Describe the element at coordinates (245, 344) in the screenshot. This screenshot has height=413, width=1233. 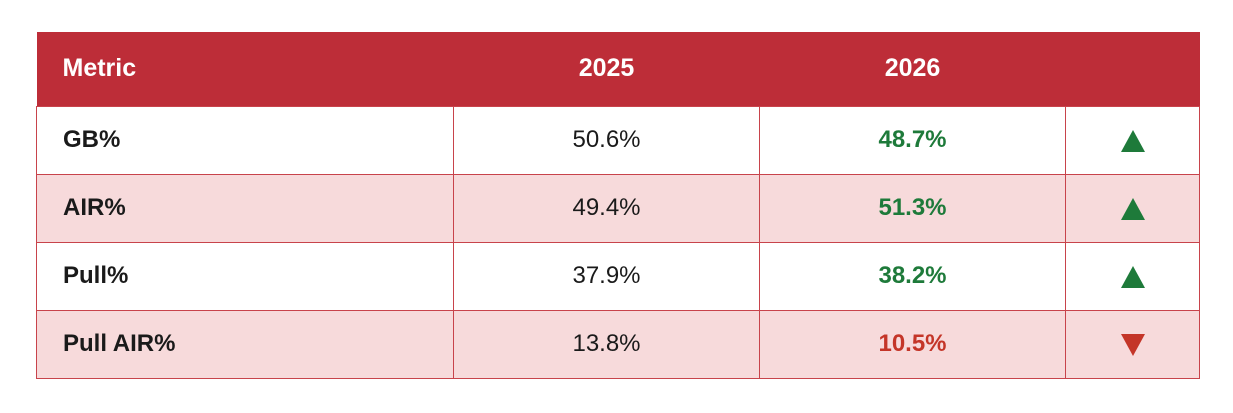
I see `metric-label: Pull AIR%` at that location.